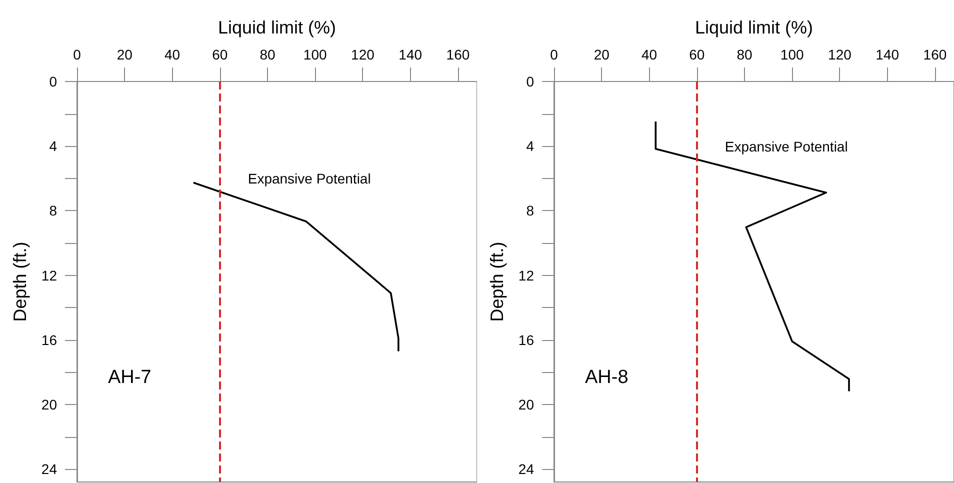  What do you see at coordinates (752, 256) in the screenshot?
I see `line-series` at bounding box center [752, 256].